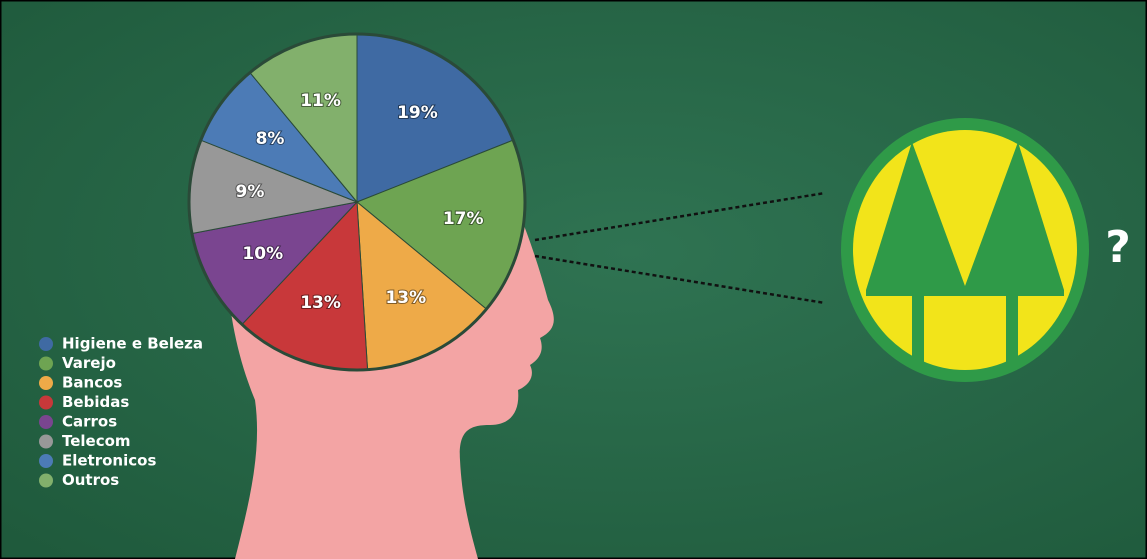 The height and width of the screenshot is (559, 1147). Describe the element at coordinates (320, 101) in the screenshot. I see `slice-label: 11%` at that location.